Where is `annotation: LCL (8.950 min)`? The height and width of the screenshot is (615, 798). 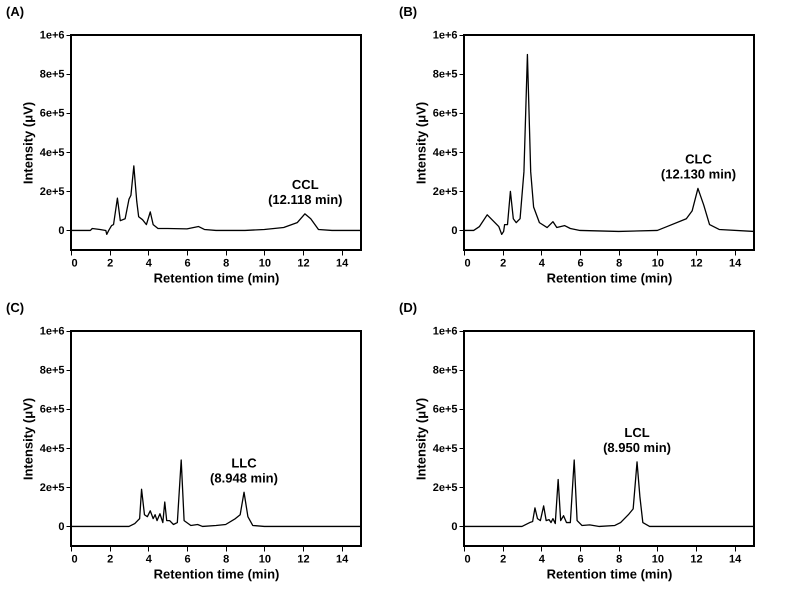 annotation: LCL (8.950 min) is located at coordinates (637, 439).